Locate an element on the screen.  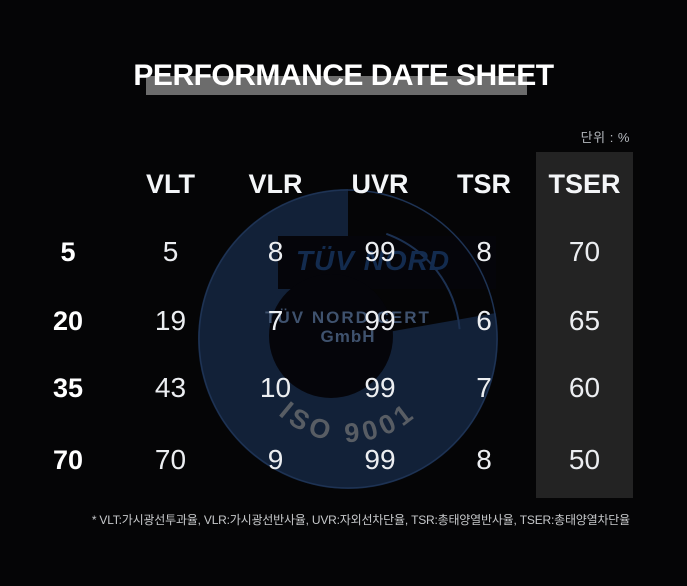
column-header-vlt: VLT is located at coordinates (170, 183).